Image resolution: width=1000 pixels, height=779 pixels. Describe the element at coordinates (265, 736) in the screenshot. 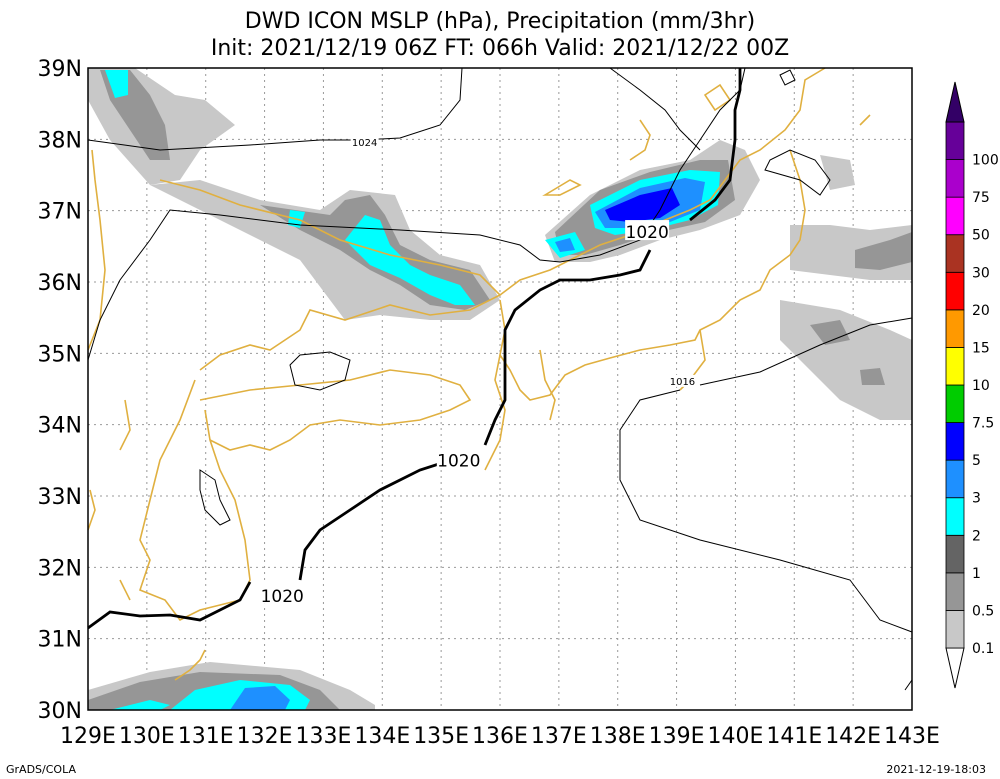

I see `lon-label: 132E` at that location.